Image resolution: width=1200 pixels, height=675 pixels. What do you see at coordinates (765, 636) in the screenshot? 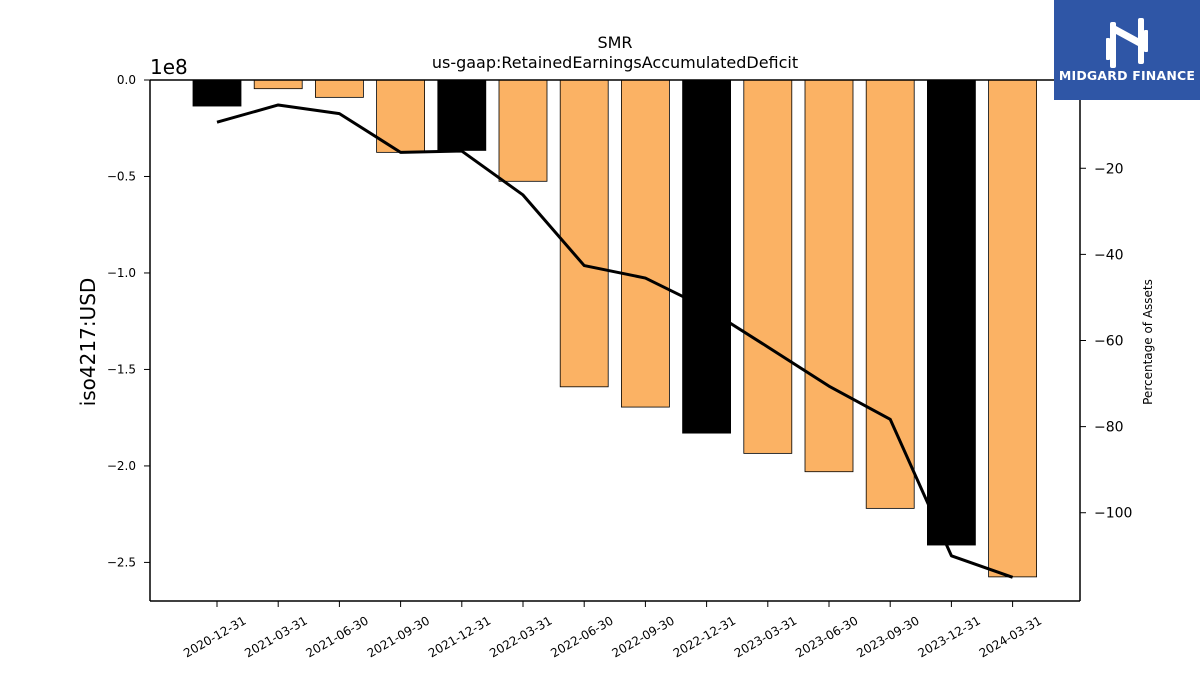
I see `x-tick-label: 2023-03-31` at bounding box center [765, 636].